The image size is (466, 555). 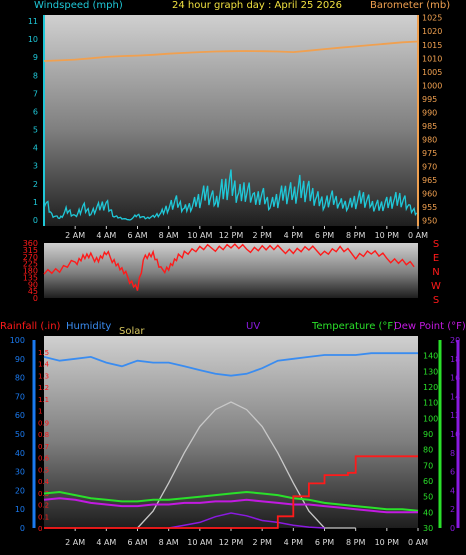 I want to click on uv-tick-label: 8, so click(x=452, y=453).